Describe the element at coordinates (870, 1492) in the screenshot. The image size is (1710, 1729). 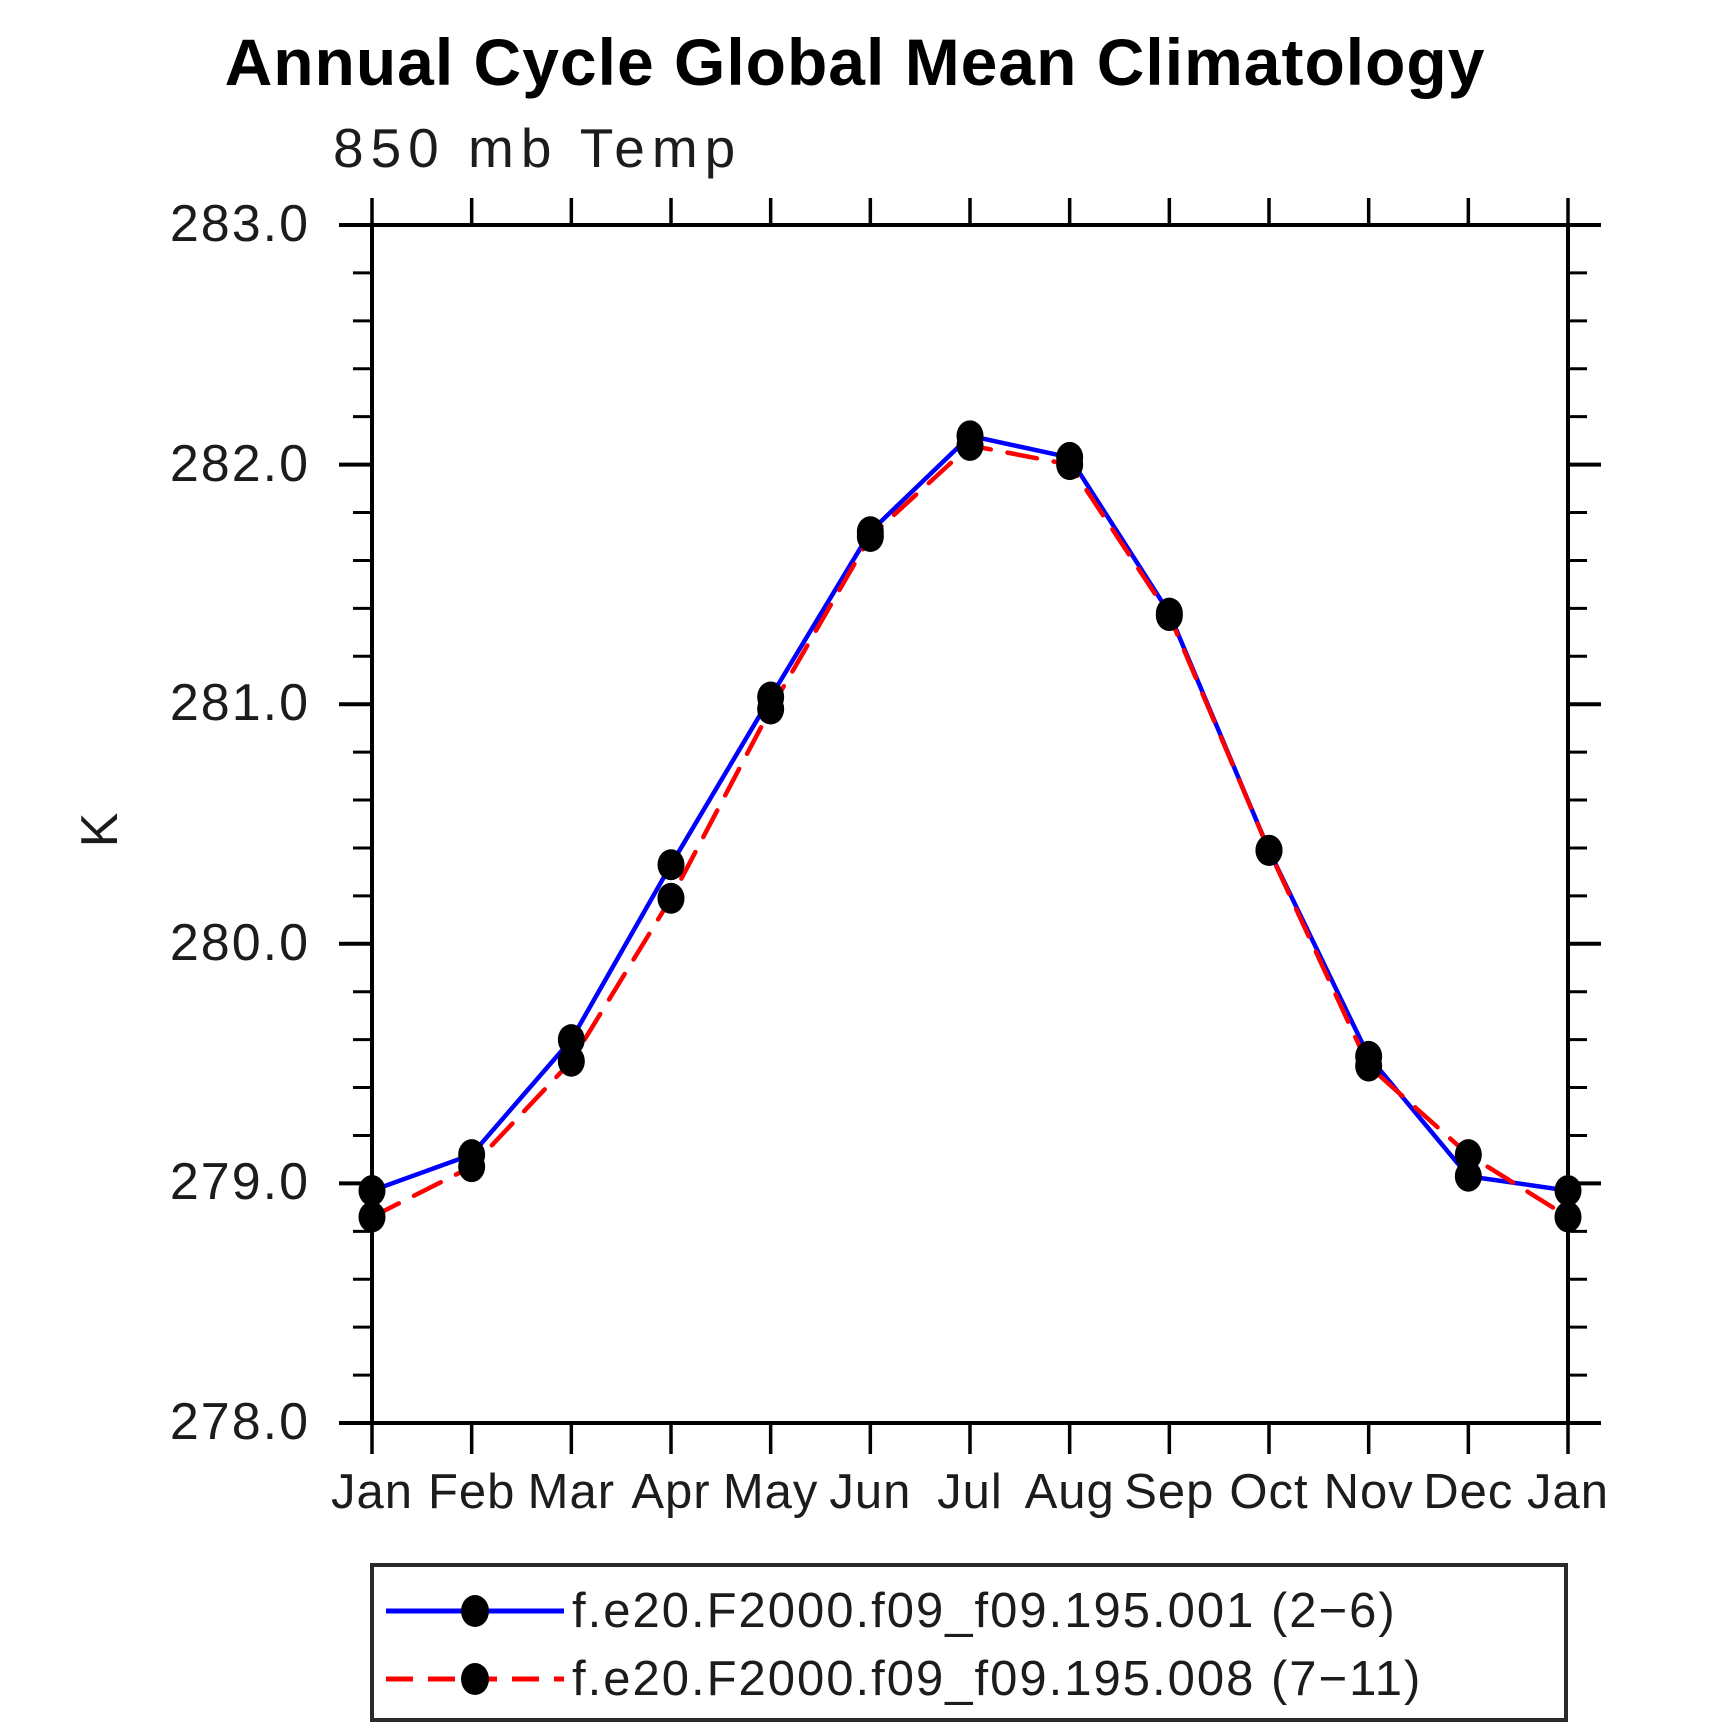
I see `x-tick-label: Jun` at that location.